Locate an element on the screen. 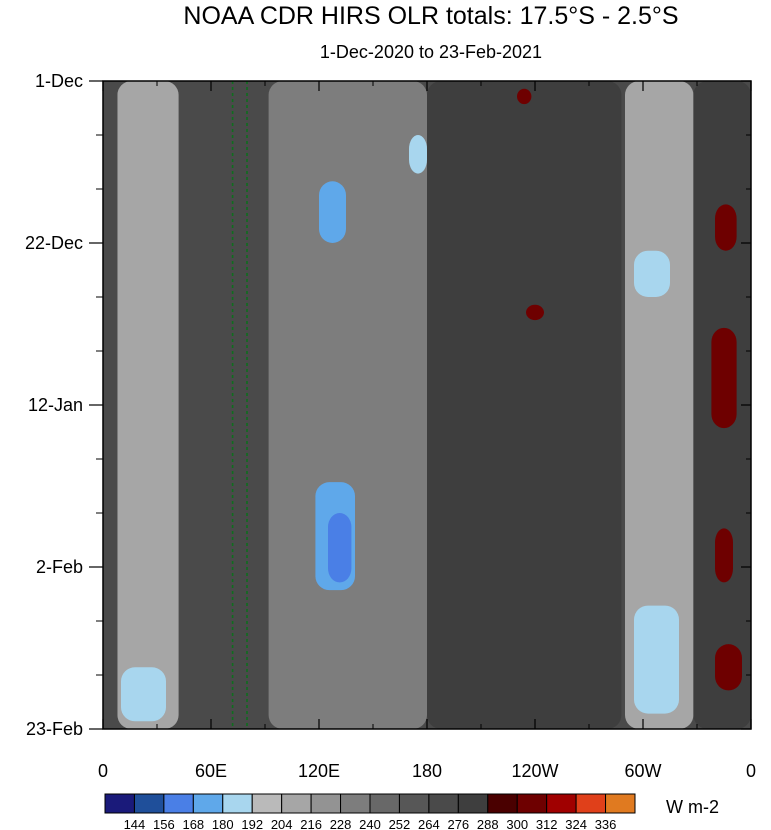 Image resolution: width=771 pixels, height=830 pixels. x-tick-label: 120W is located at coordinates (534, 771).